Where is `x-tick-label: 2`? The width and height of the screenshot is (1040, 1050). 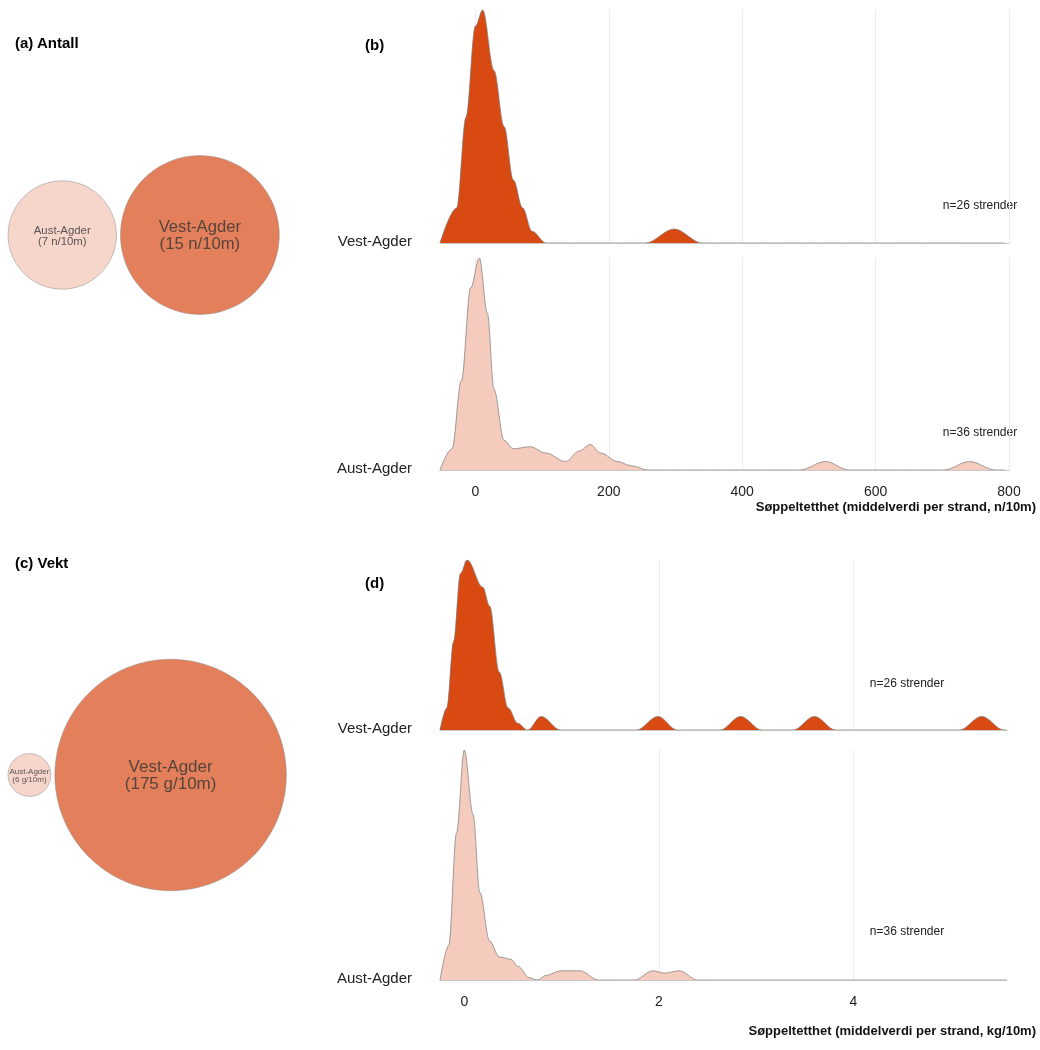
x-tick-label: 2 is located at coordinates (658, 1001).